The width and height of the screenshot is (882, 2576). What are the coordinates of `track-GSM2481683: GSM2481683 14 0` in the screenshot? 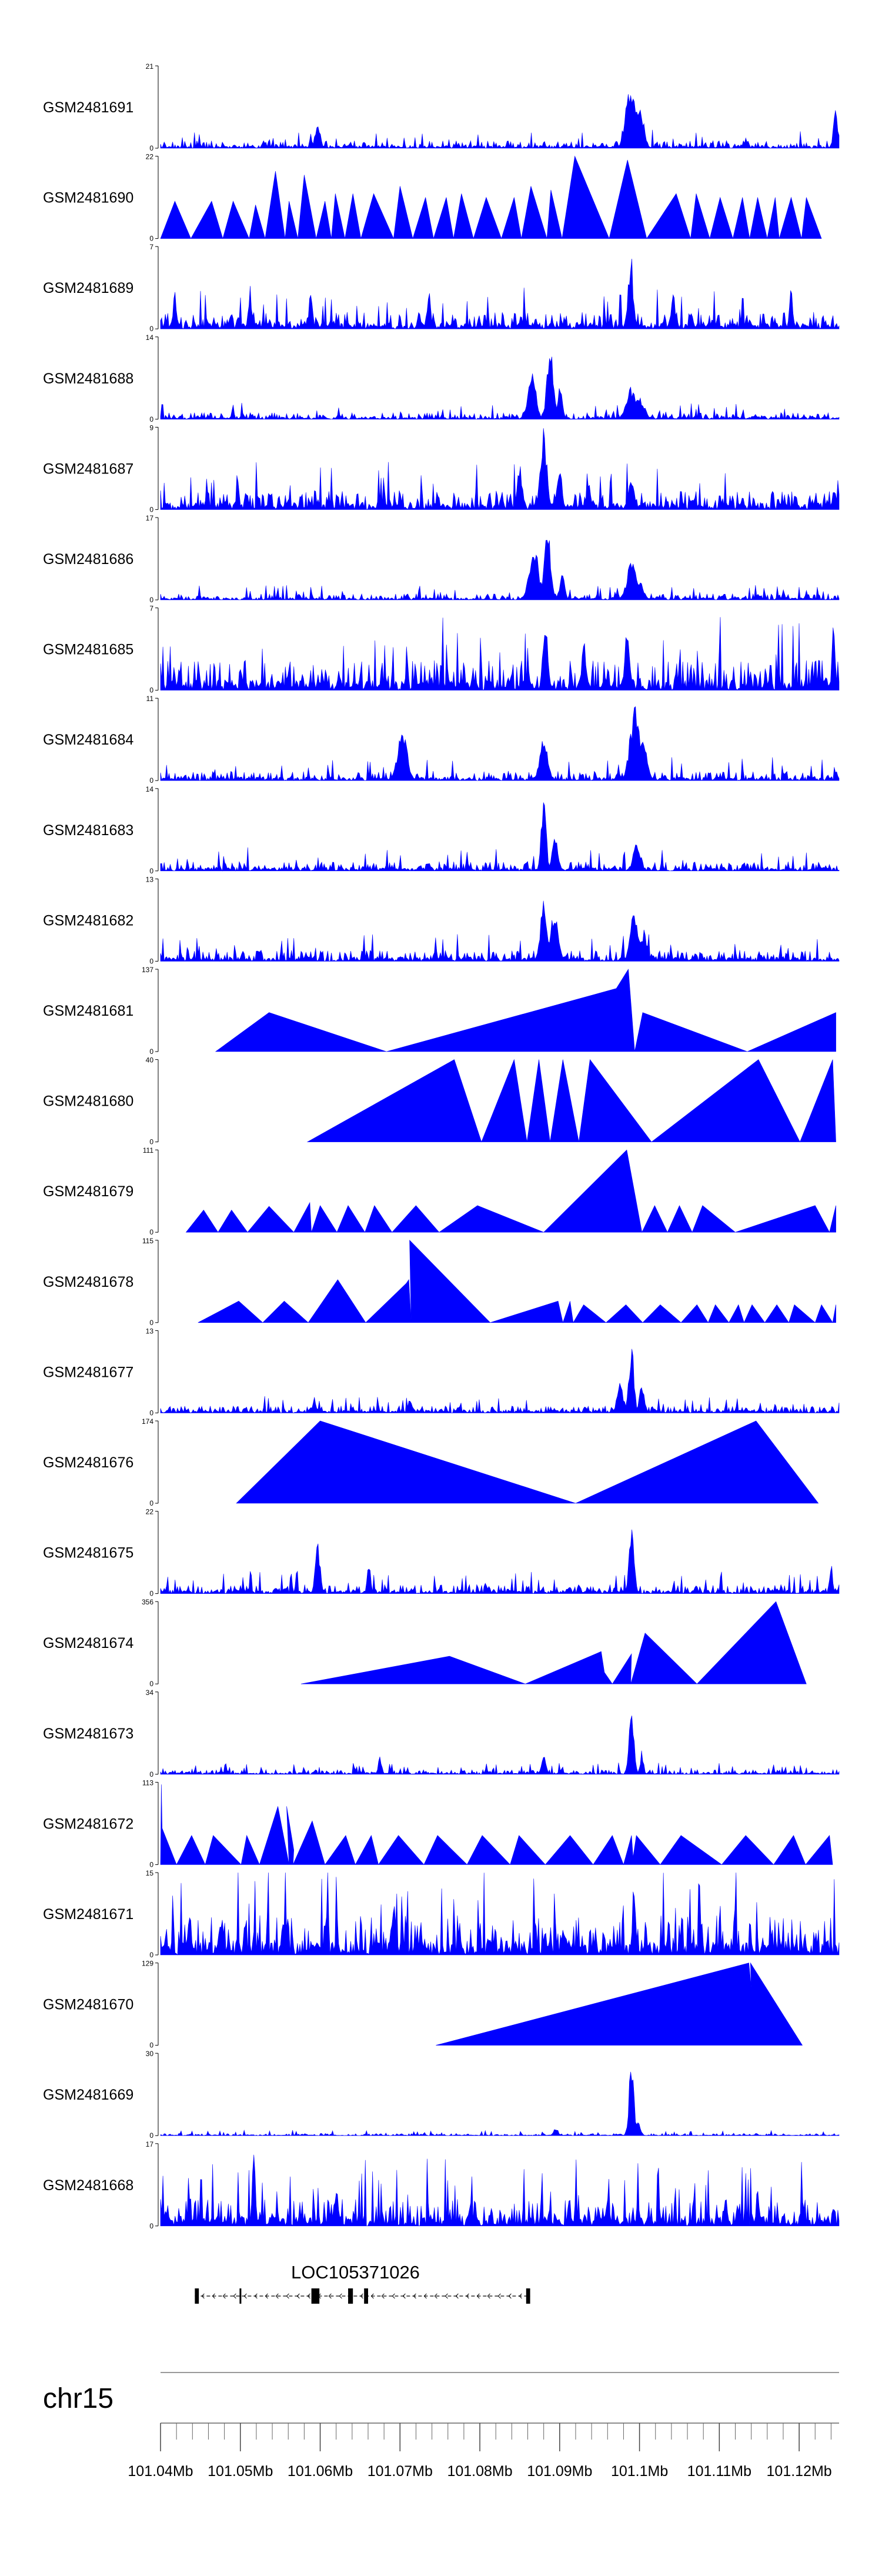 It's located at (441, 830).